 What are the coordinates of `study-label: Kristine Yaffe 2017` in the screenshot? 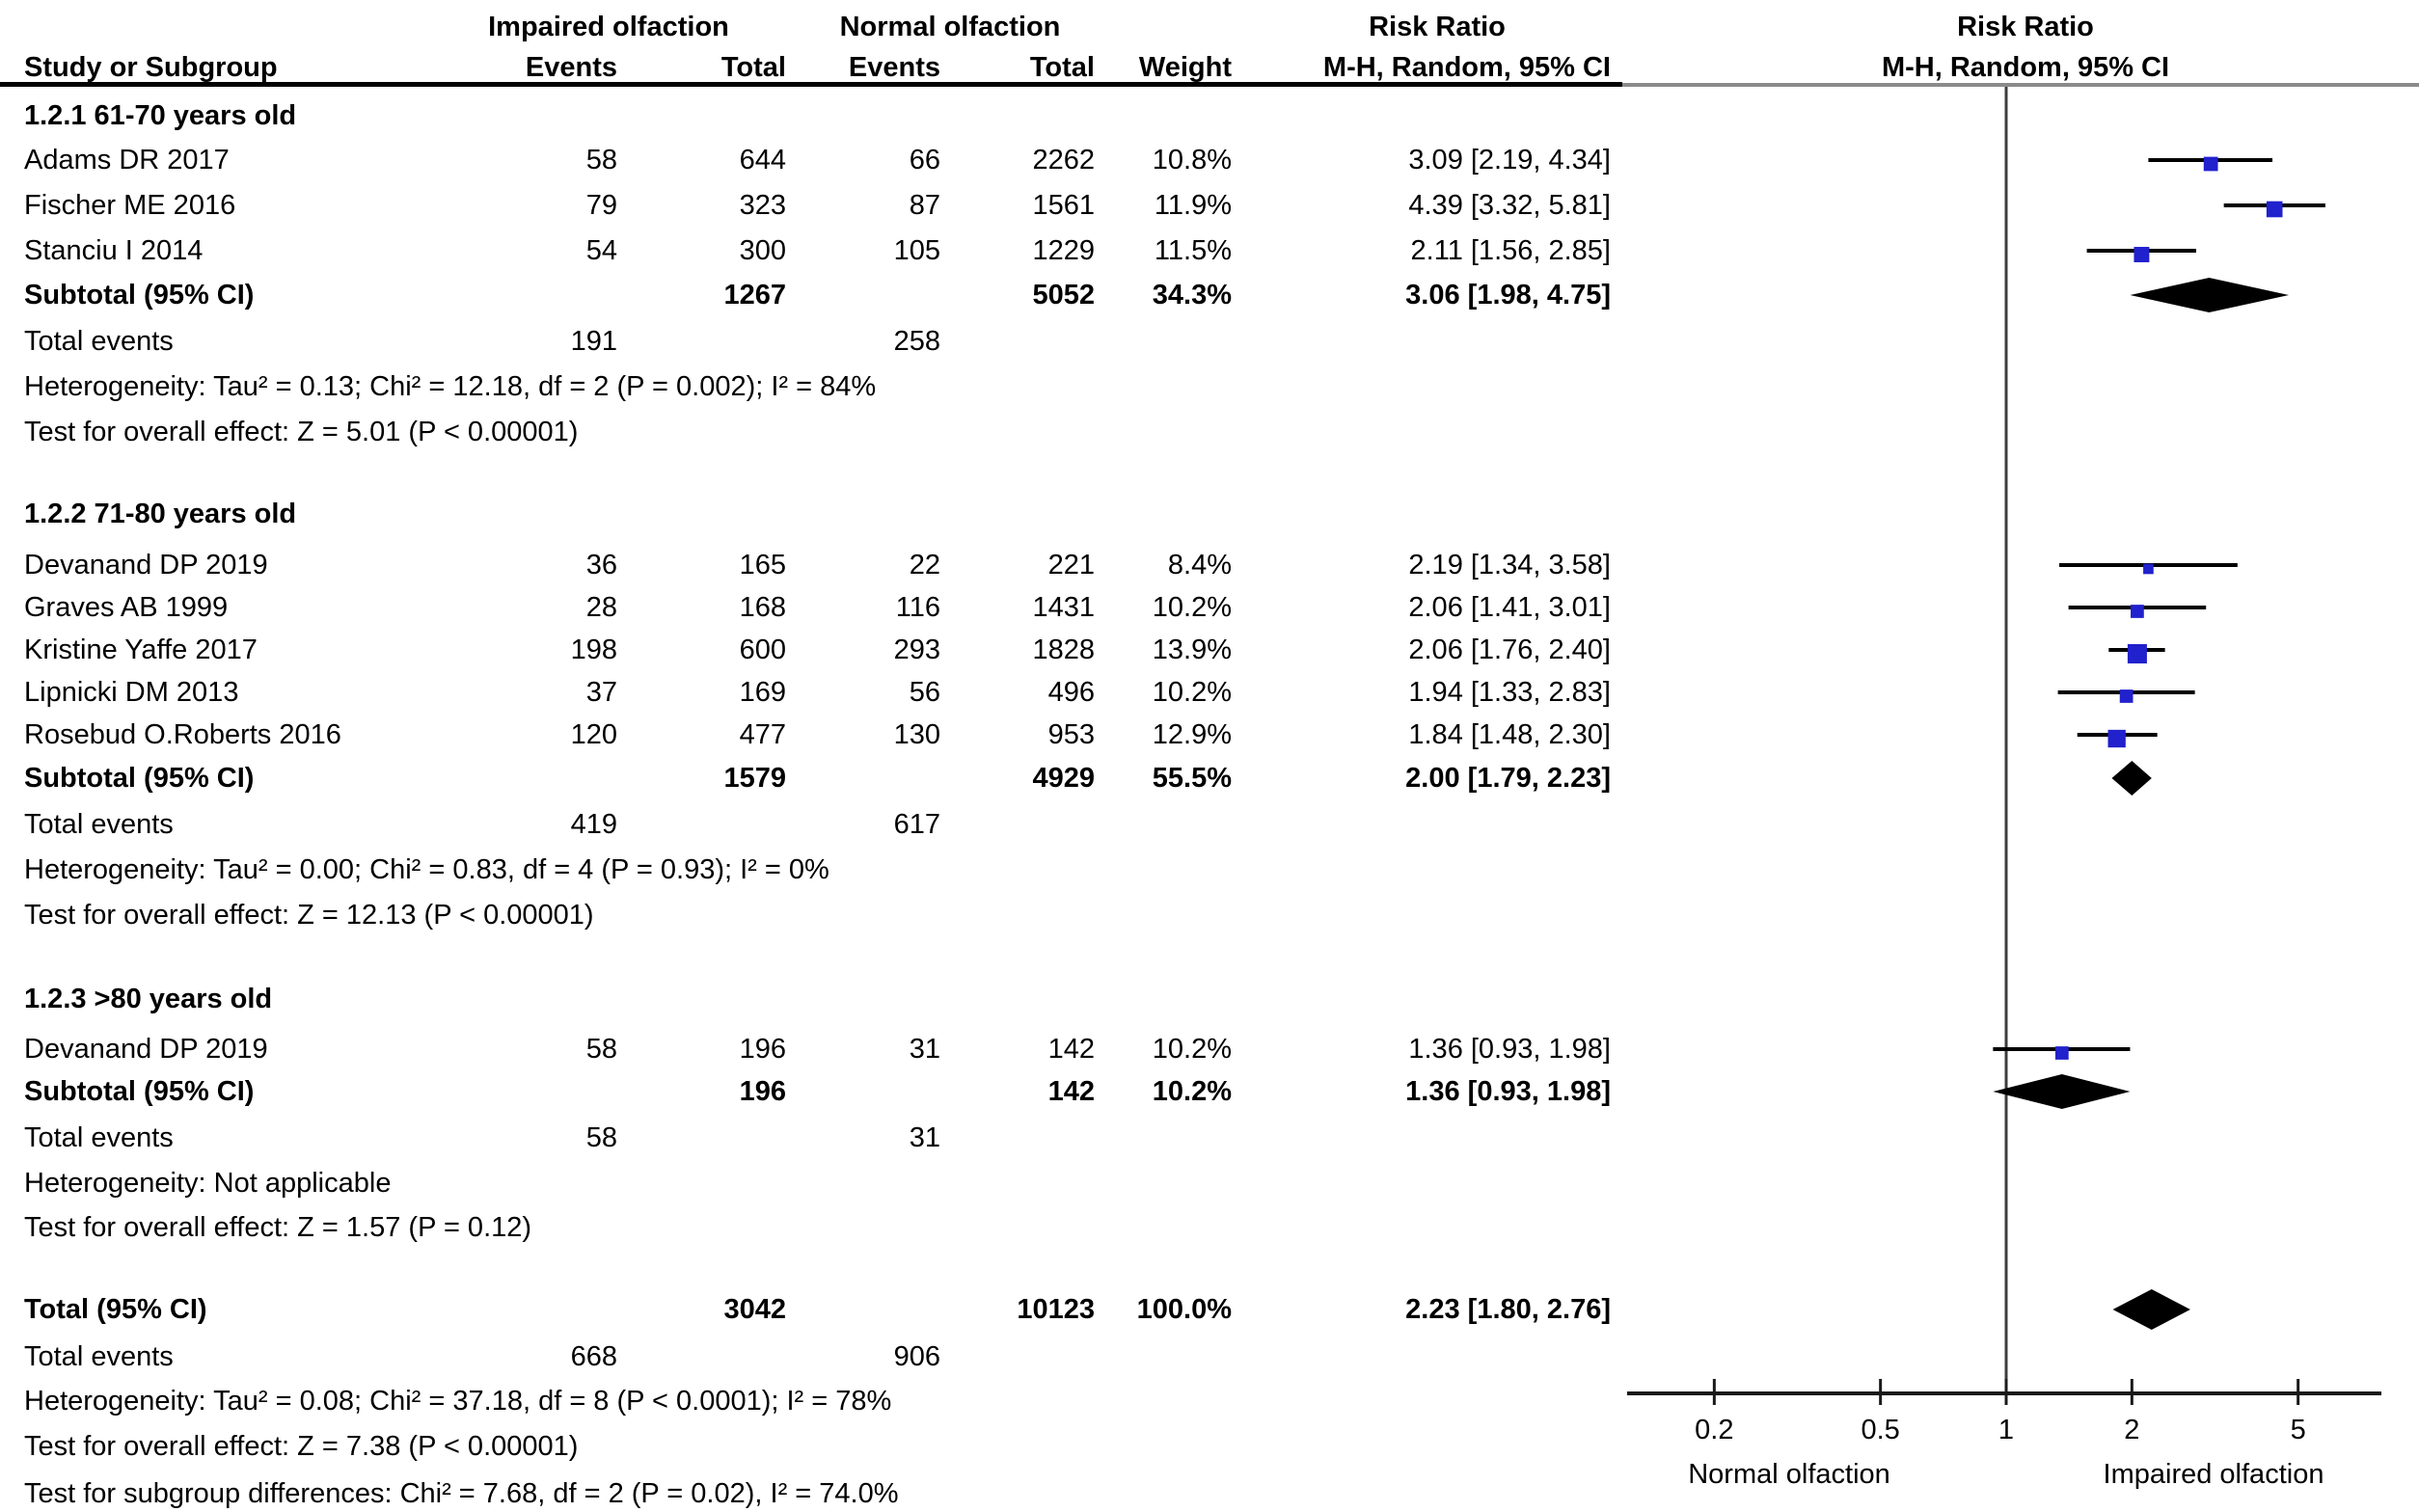 It's located at (141, 649).